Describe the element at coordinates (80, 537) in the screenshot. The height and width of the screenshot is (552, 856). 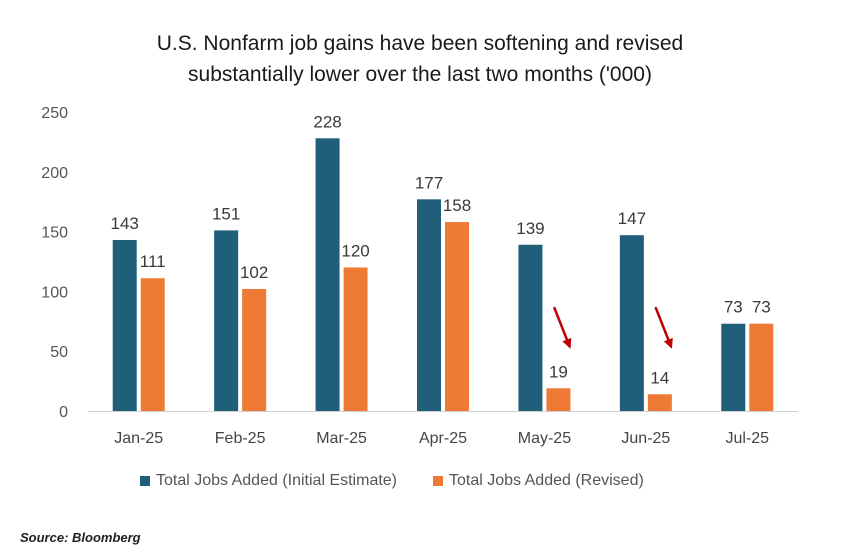
I see `source-note: Source: Bloomberg` at that location.